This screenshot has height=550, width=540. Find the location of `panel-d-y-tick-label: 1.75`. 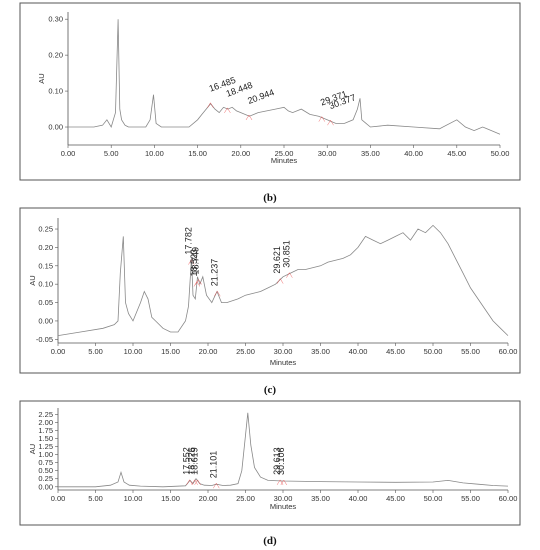

panel-d-y-tick-label: 1.75 is located at coordinates (45, 430).